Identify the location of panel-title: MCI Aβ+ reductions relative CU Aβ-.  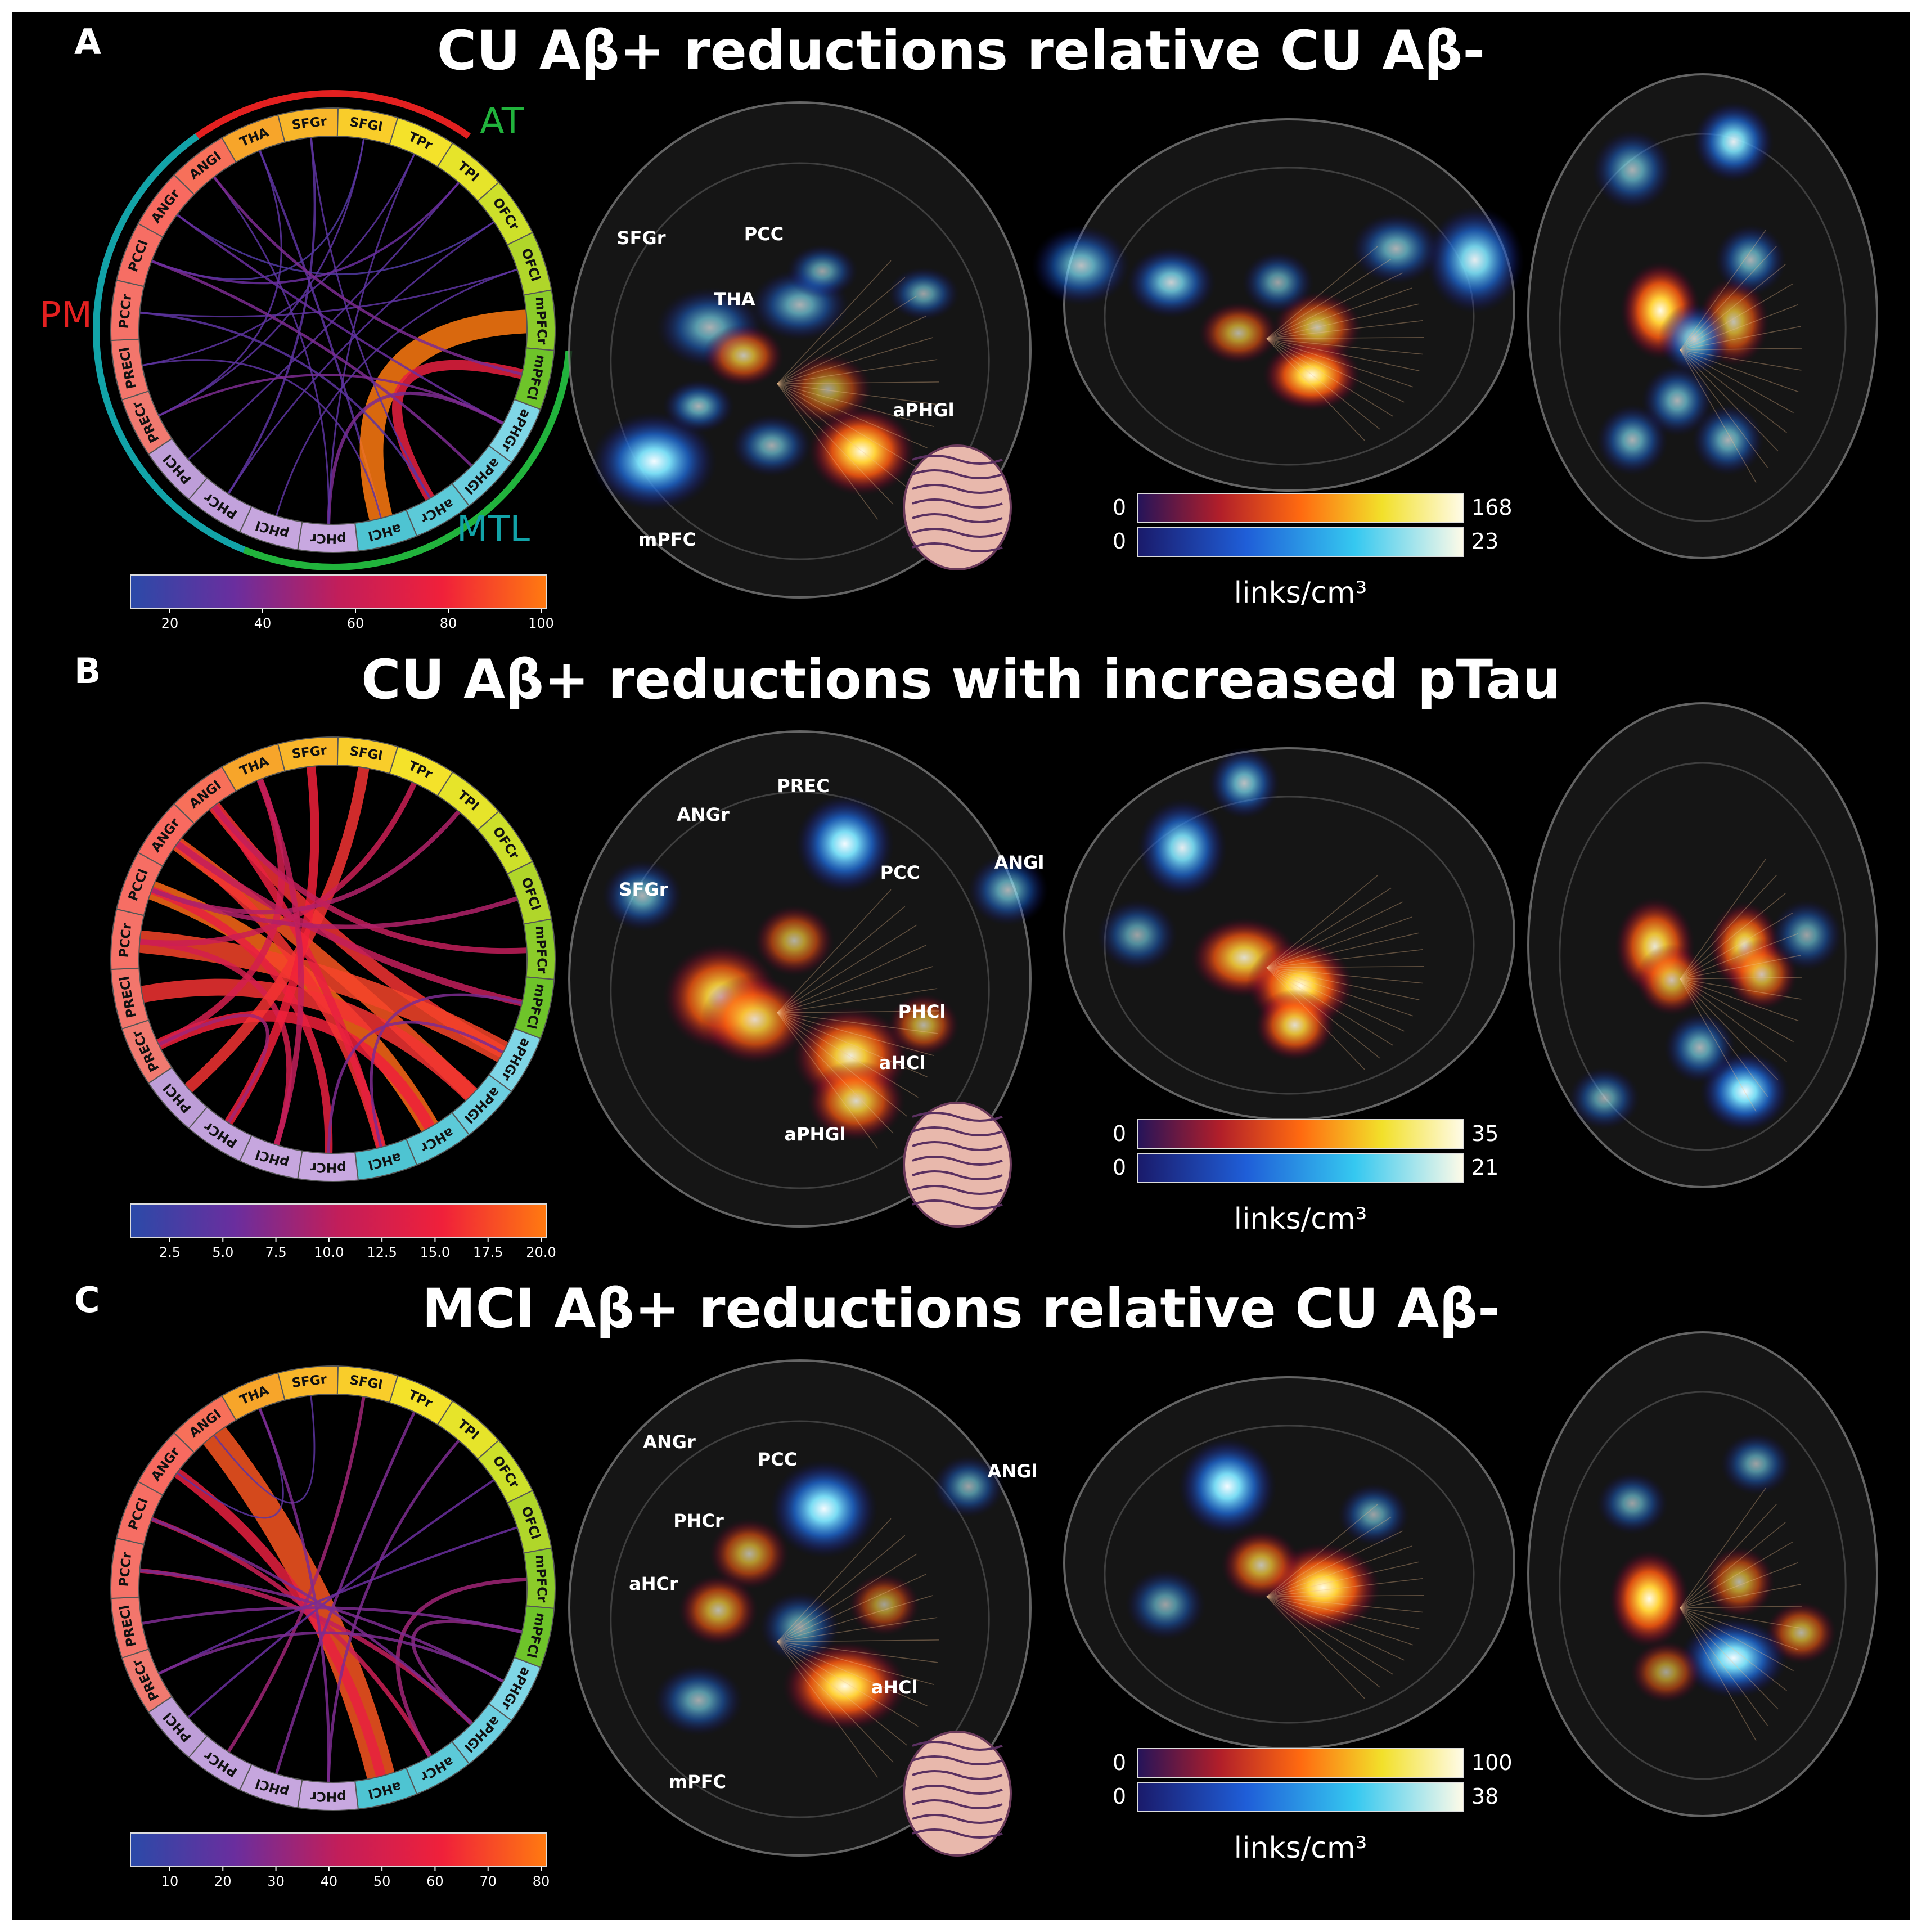
(961, 1309).